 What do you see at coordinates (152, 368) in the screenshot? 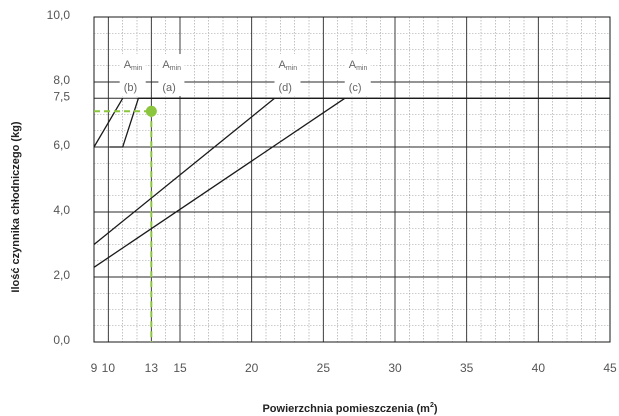
I see `x-tick-label: 13` at bounding box center [152, 368].